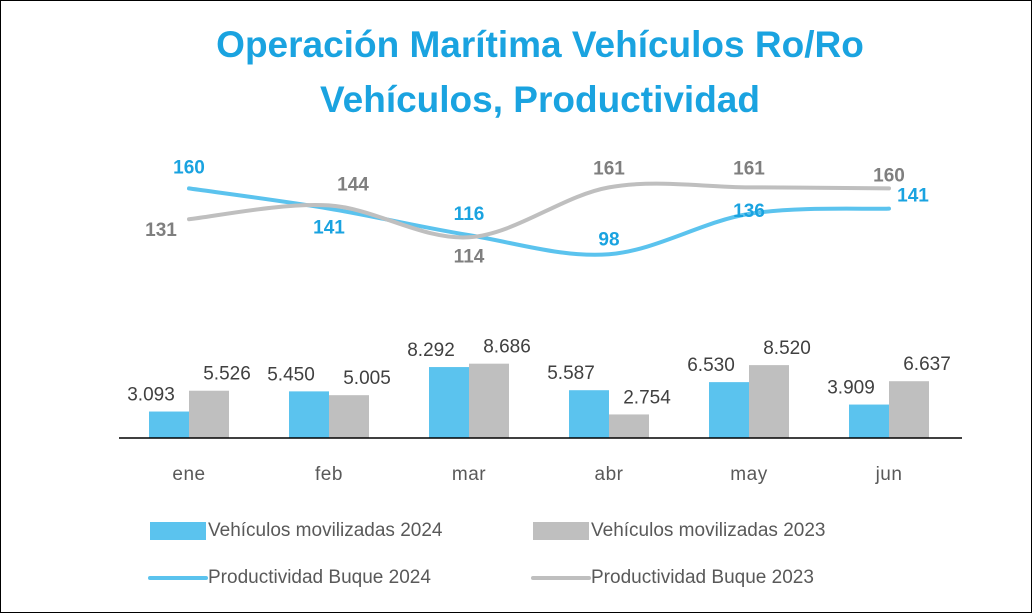 The width and height of the screenshot is (1032, 613). I want to click on bar-value-label: 5.450, so click(291, 374).